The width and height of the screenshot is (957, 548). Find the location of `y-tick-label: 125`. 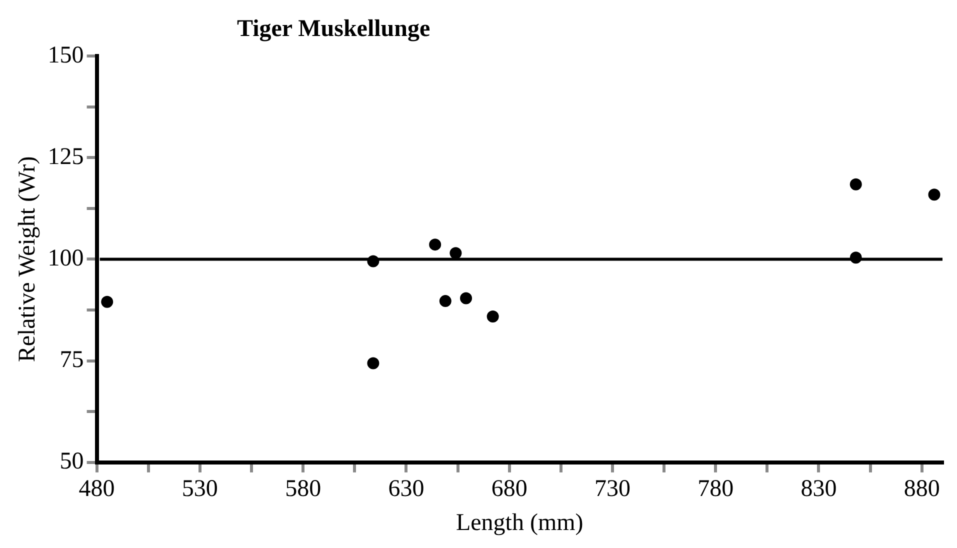

y-tick-label: 125 is located at coordinates (66, 157).